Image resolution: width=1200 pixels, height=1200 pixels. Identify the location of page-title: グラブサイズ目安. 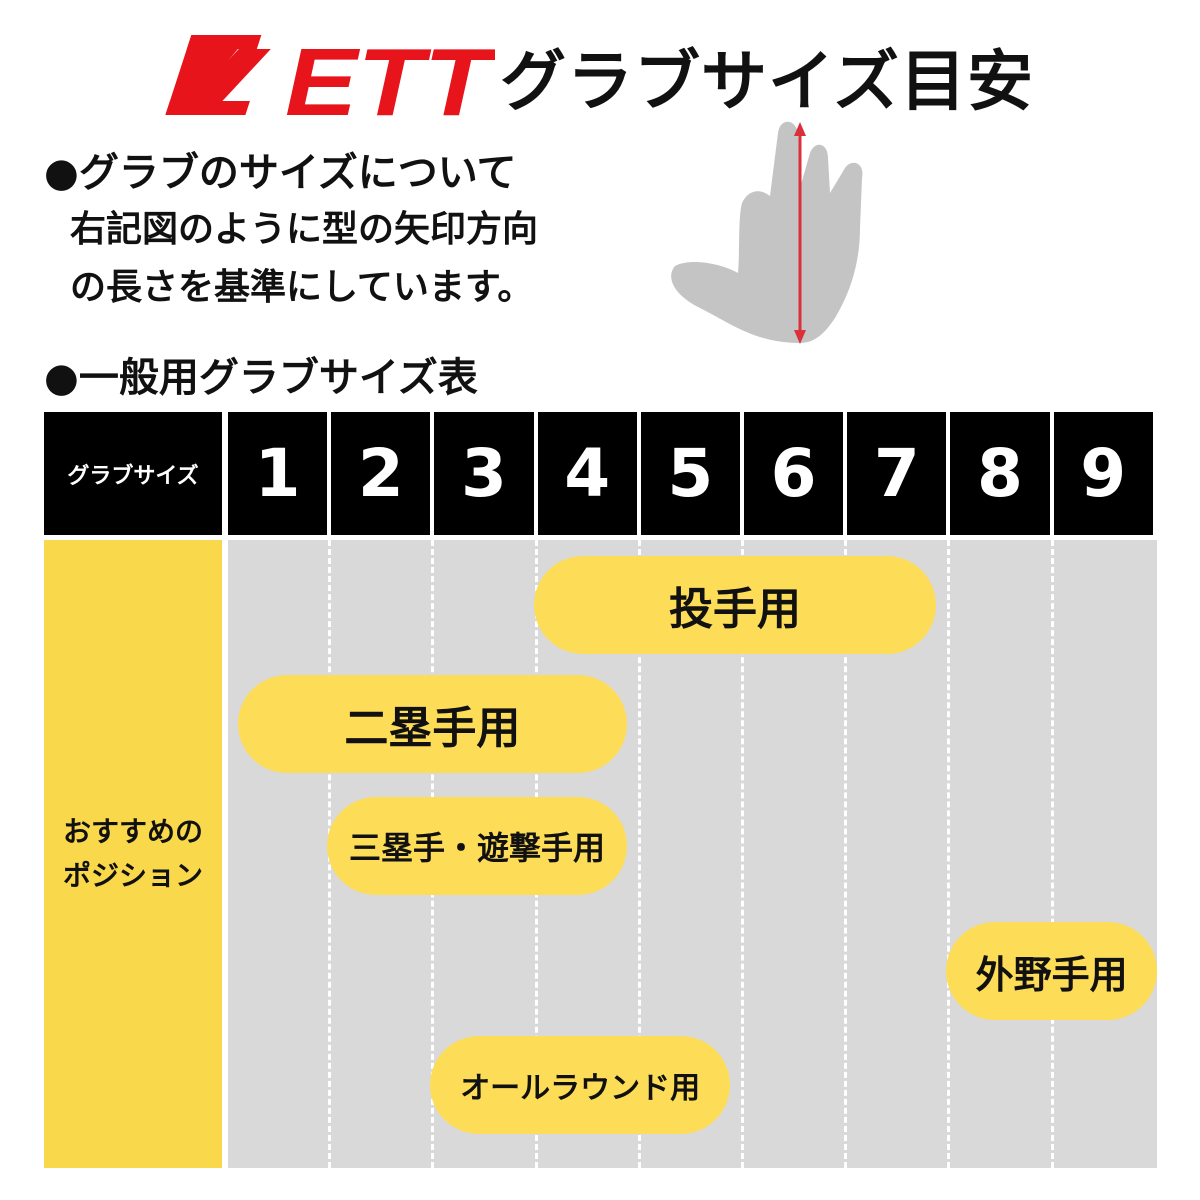
(767, 81).